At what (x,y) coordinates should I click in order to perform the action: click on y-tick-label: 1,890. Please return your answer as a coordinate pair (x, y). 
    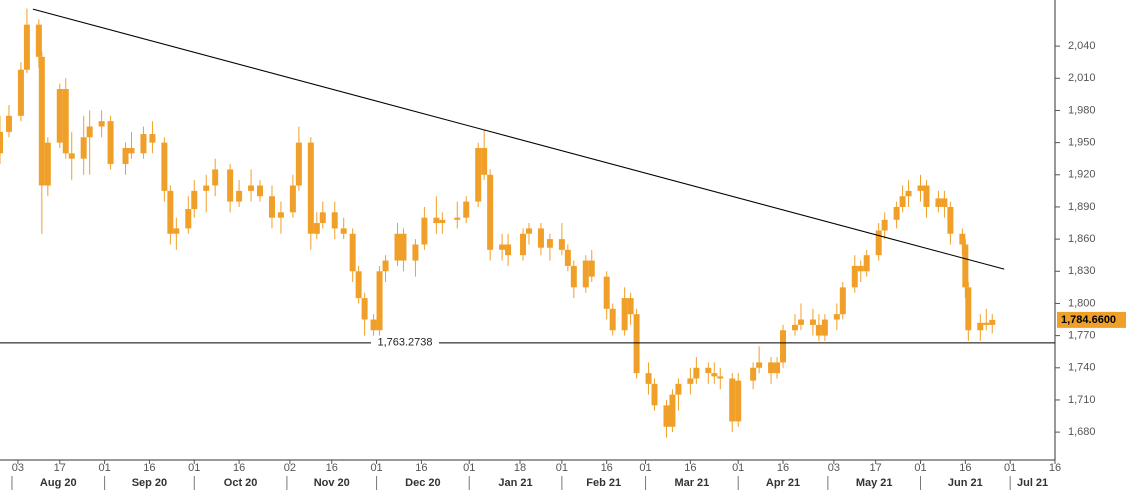
    Looking at the image, I should click on (1082, 207).